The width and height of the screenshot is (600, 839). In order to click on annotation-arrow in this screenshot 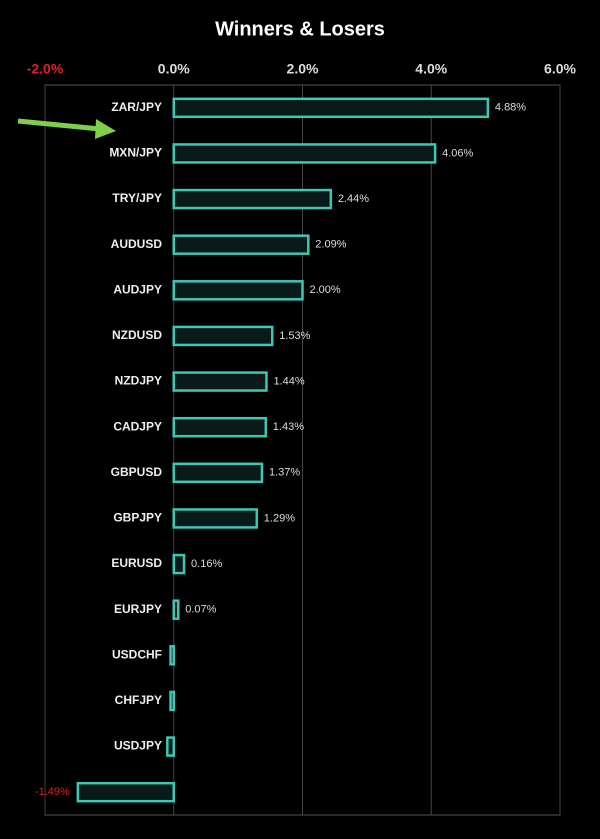, I will do `click(66, 128)`.